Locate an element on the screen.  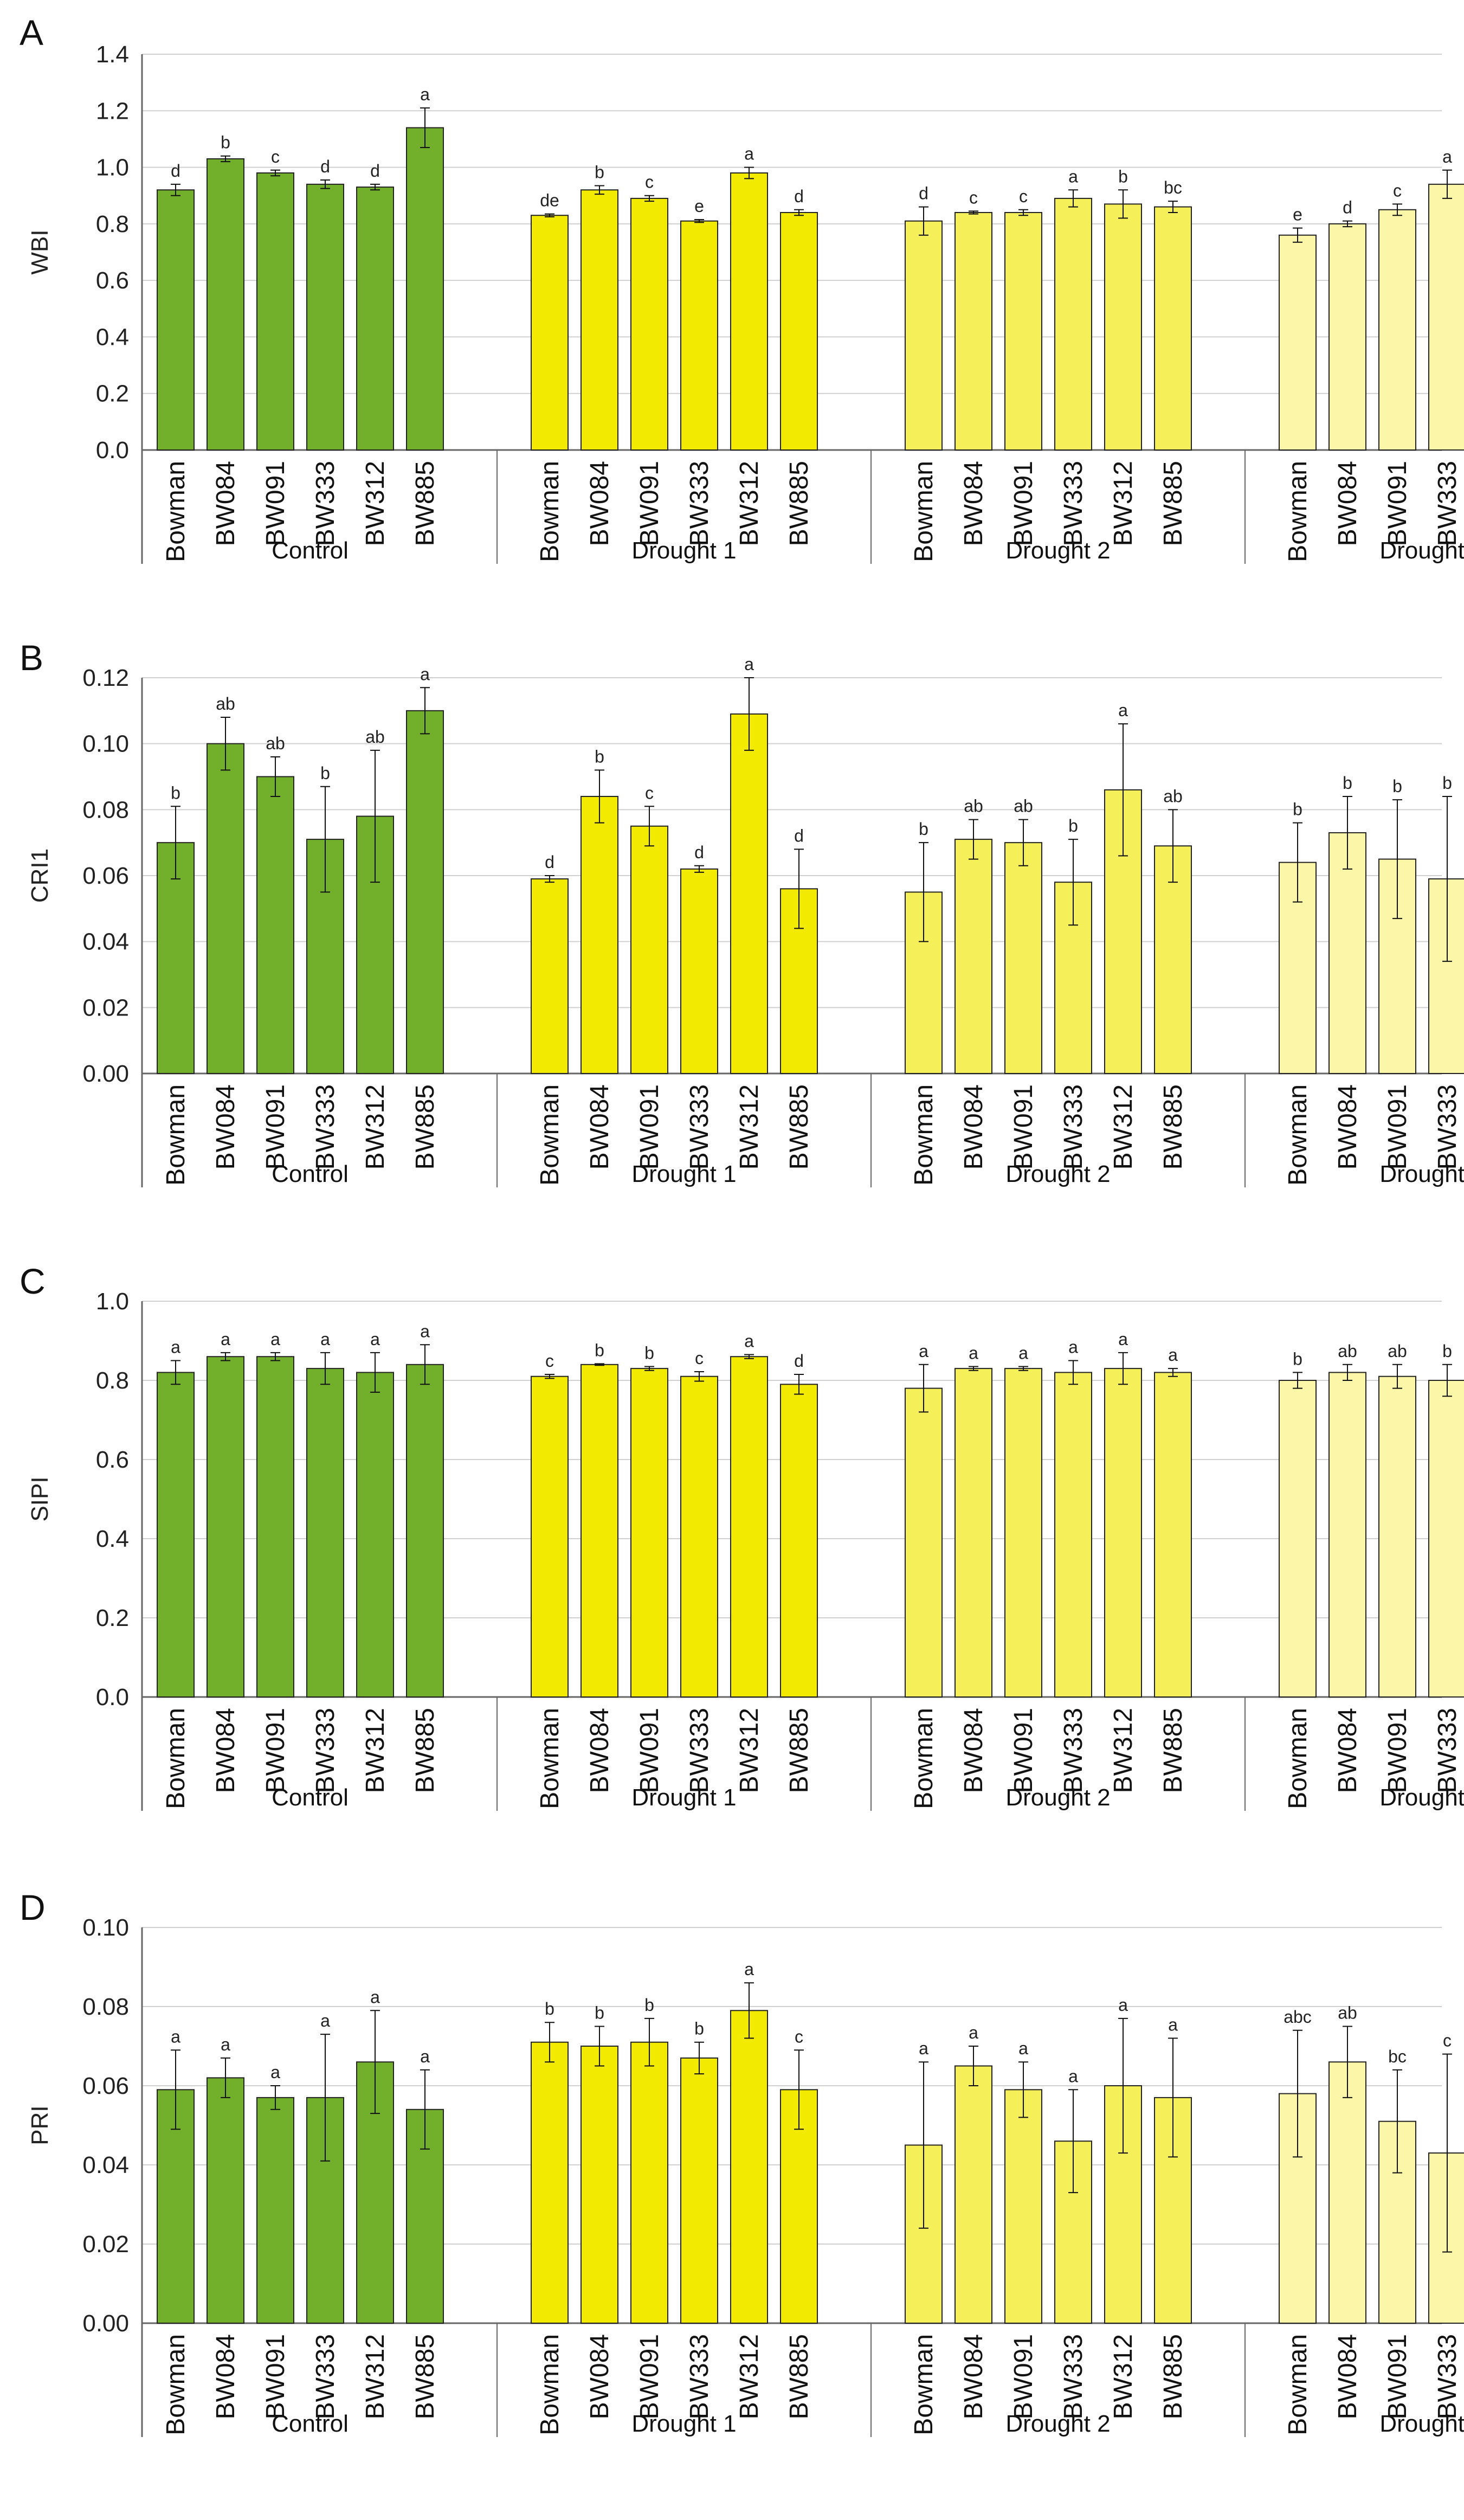
y-tick-label: 1.0 is located at coordinates (113, 168).